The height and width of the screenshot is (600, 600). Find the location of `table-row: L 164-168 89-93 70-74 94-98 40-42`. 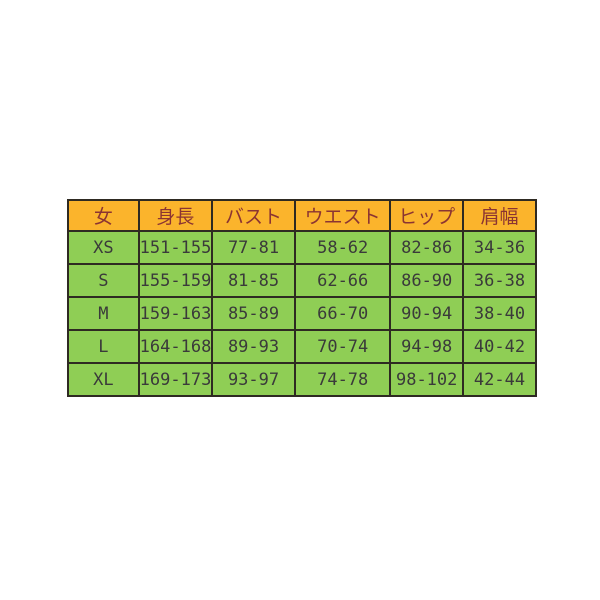

table-row: L 164-168 89-93 70-74 94-98 40-42 is located at coordinates (302, 346).